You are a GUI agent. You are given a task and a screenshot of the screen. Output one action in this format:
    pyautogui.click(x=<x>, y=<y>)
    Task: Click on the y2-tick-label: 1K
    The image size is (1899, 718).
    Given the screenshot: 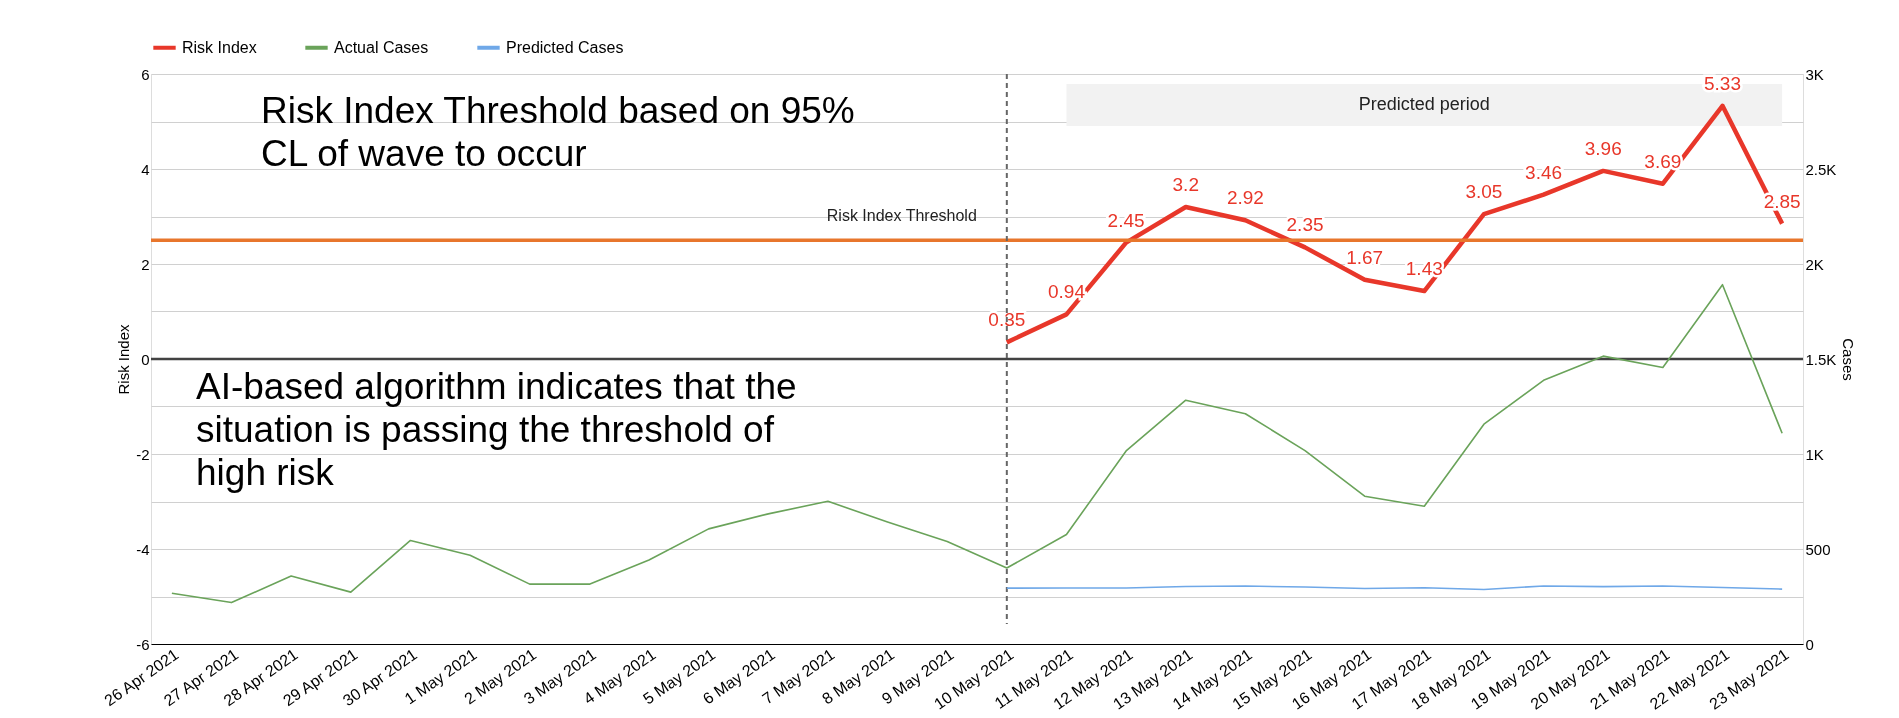 What is the action you would take?
    pyautogui.click(x=1814, y=454)
    